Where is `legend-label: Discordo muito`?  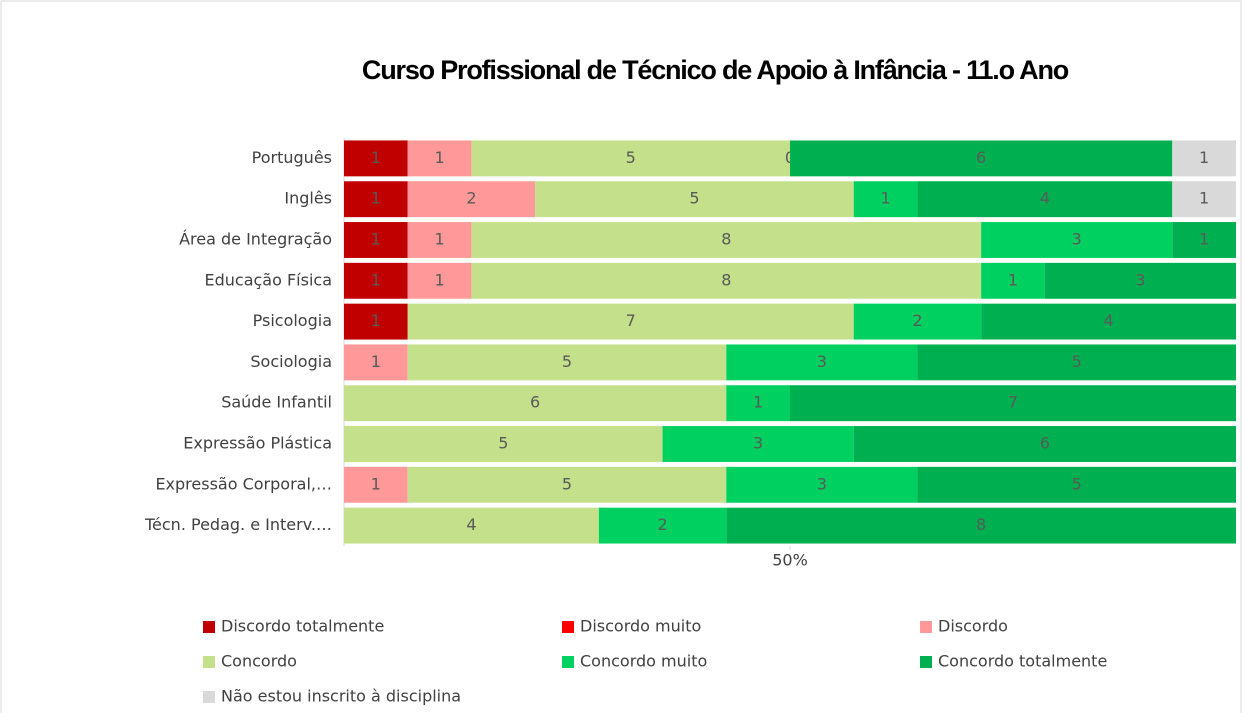 legend-label: Discordo muito is located at coordinates (640, 626).